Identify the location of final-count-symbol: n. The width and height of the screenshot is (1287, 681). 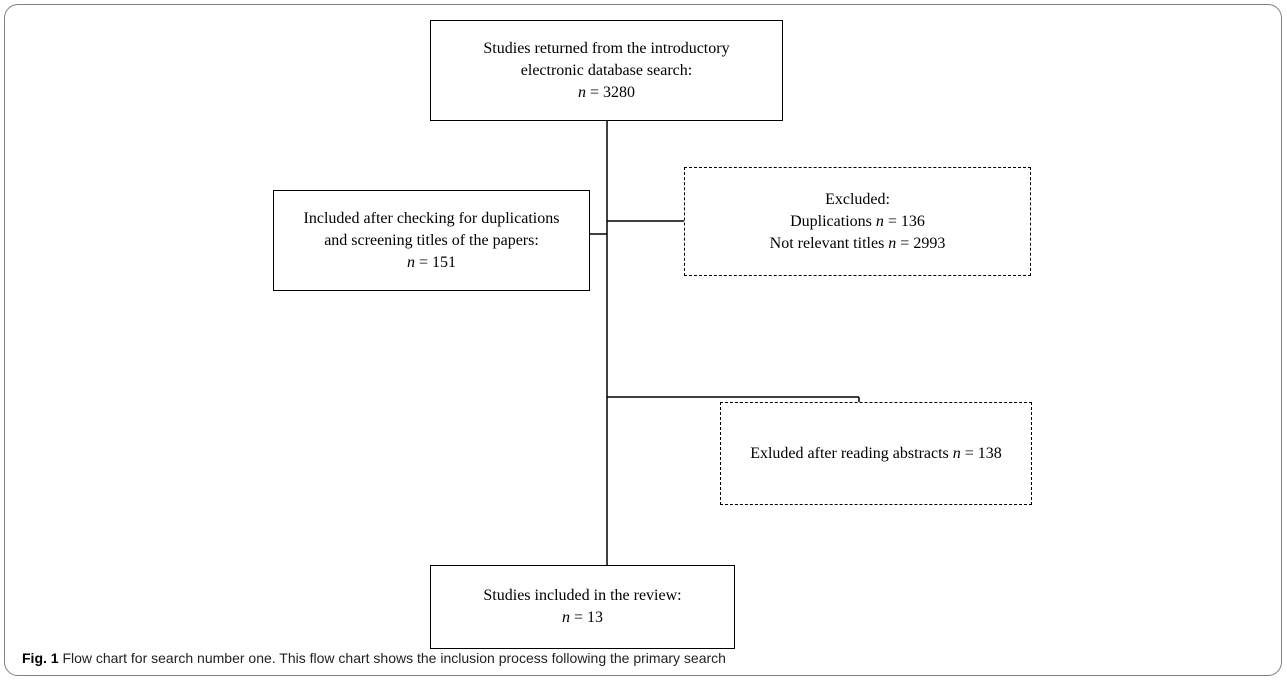
(565, 617).